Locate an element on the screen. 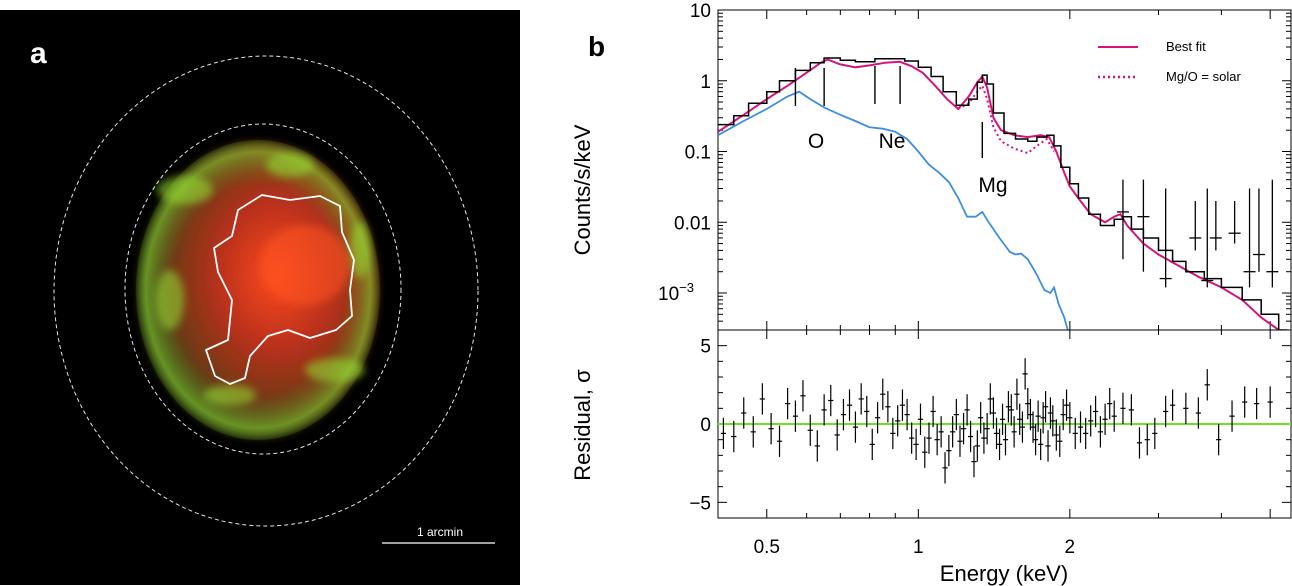 The width and height of the screenshot is (1292, 586). x-tick-label: 2 is located at coordinates (1070, 547).